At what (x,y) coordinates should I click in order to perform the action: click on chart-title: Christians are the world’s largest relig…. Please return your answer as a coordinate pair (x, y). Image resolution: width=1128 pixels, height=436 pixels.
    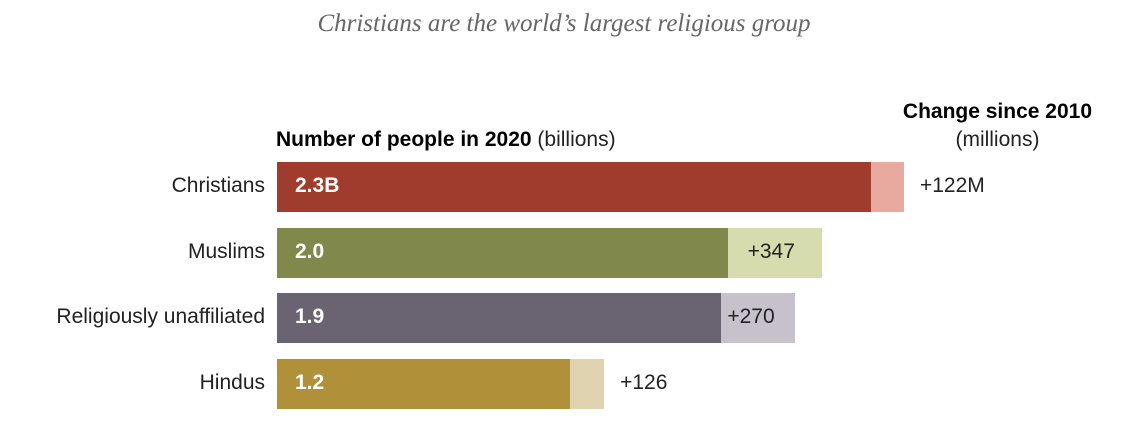
    Looking at the image, I should click on (564, 23).